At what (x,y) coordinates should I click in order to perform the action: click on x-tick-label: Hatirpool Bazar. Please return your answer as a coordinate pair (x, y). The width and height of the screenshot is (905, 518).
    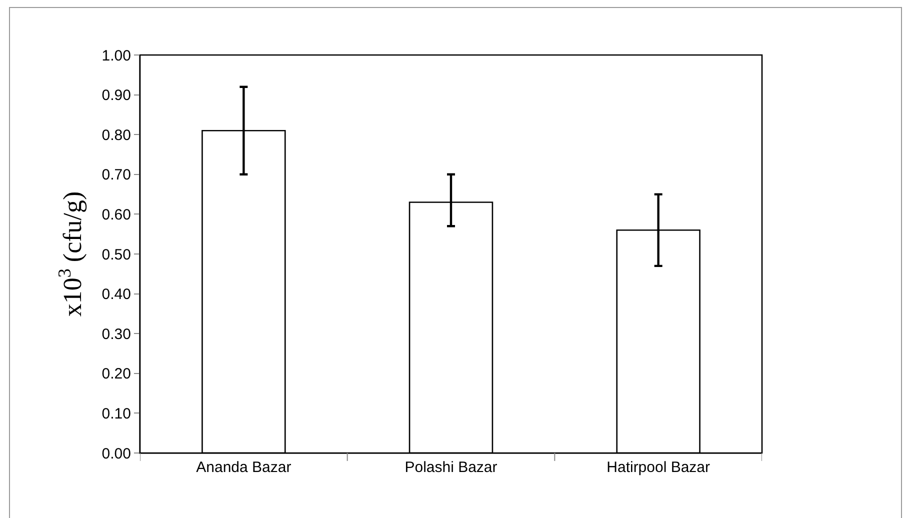
    Looking at the image, I should click on (658, 467).